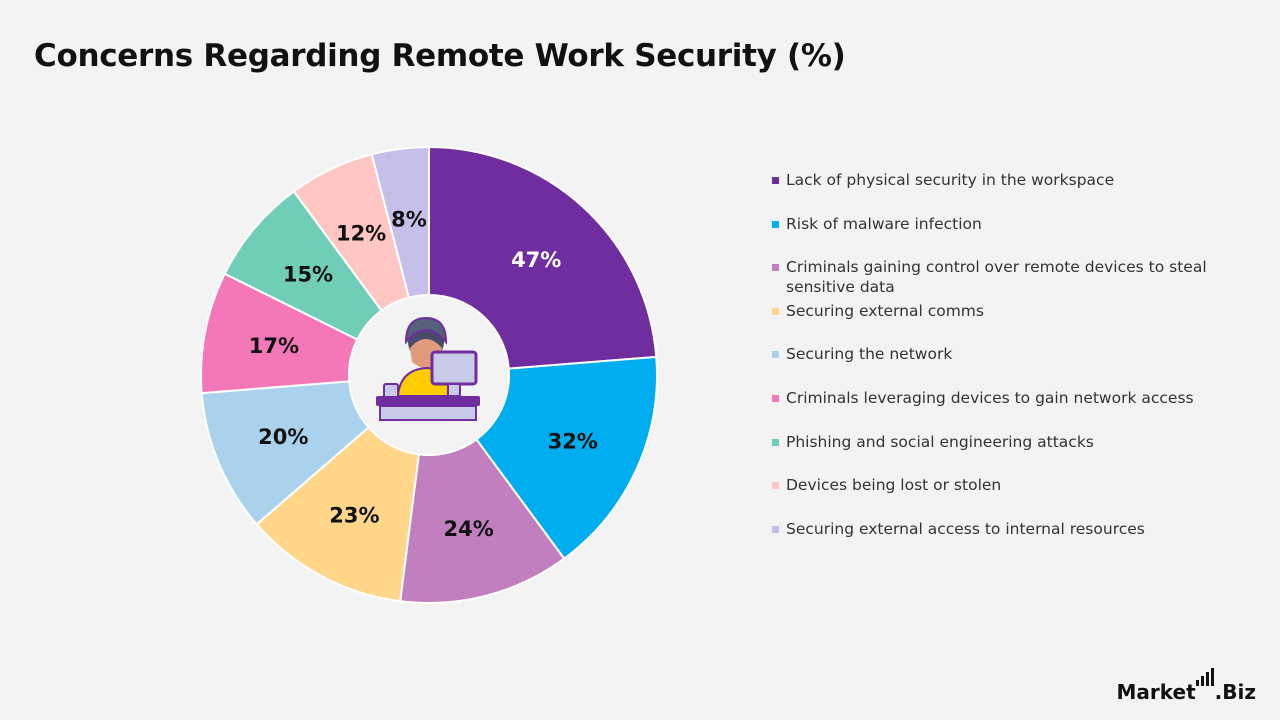 The height and width of the screenshot is (720, 1280). What do you see at coordinates (894, 485) in the screenshot?
I see `legend-label: Devices being lost or stolen` at bounding box center [894, 485].